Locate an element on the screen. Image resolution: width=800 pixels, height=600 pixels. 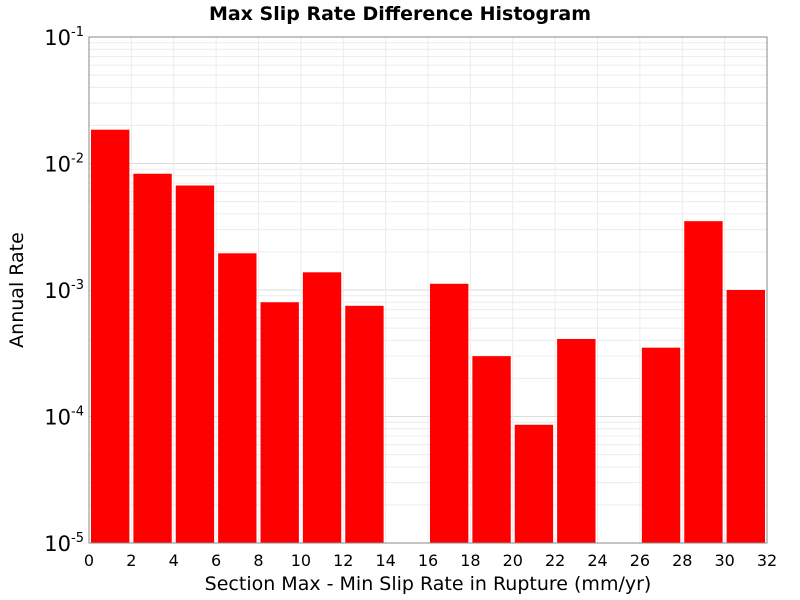
x-tick-label: 30 is located at coordinates (724, 560).